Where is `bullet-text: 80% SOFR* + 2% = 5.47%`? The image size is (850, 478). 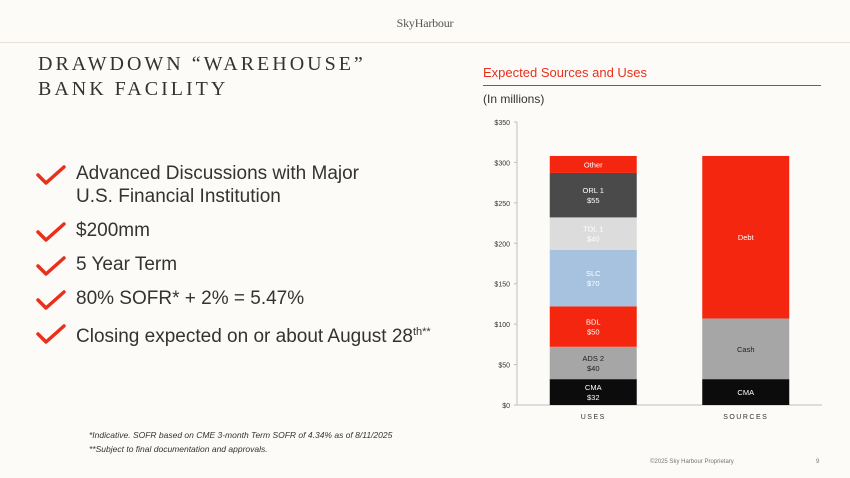
bullet-text: 80% SOFR* + 2% = 5.47% is located at coordinates (190, 298).